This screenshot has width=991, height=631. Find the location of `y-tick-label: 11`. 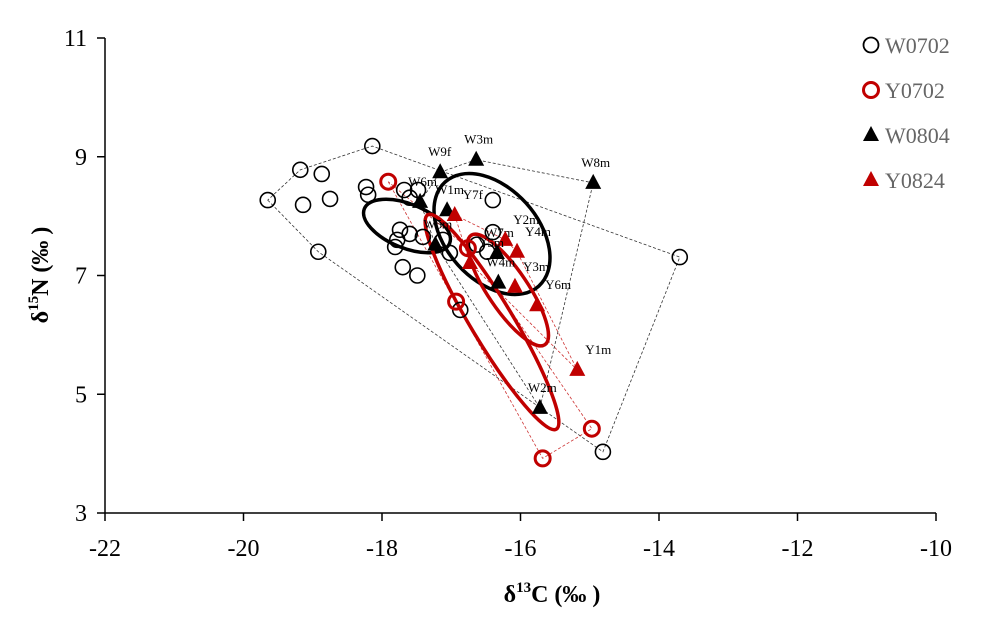

y-tick-label: 11 is located at coordinates (75, 39).